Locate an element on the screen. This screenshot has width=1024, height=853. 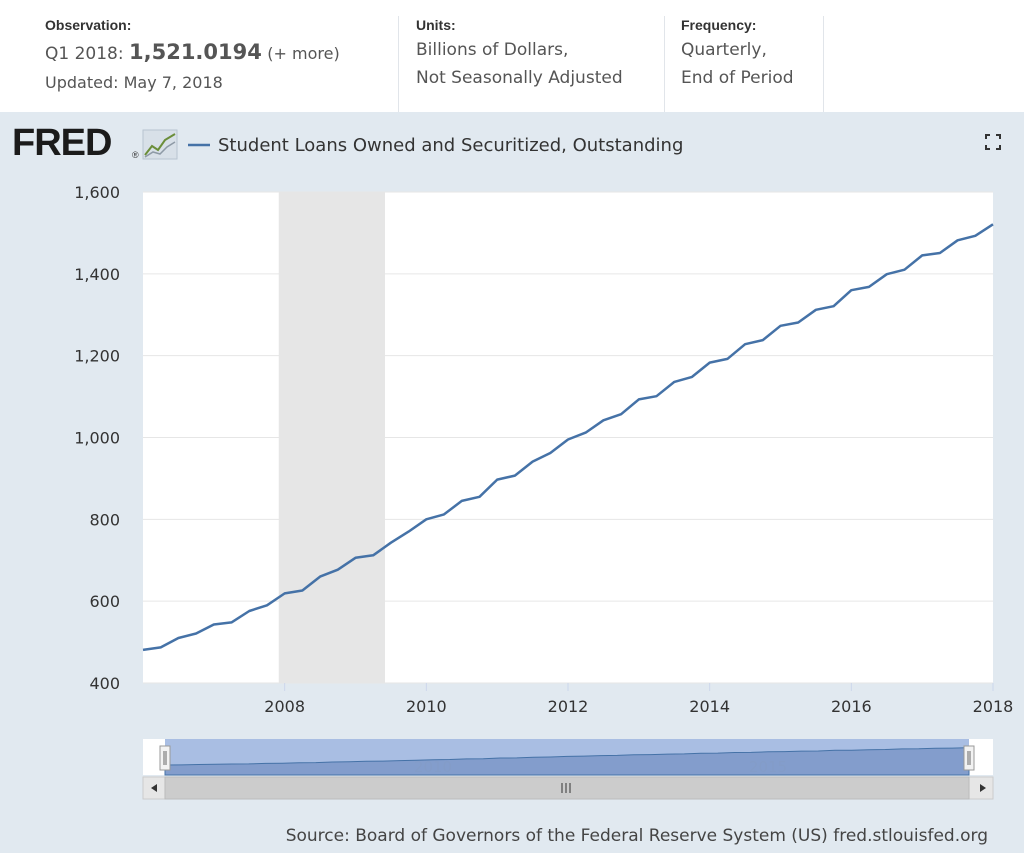
fred-logo-text: FRED is located at coordinates (62, 143).